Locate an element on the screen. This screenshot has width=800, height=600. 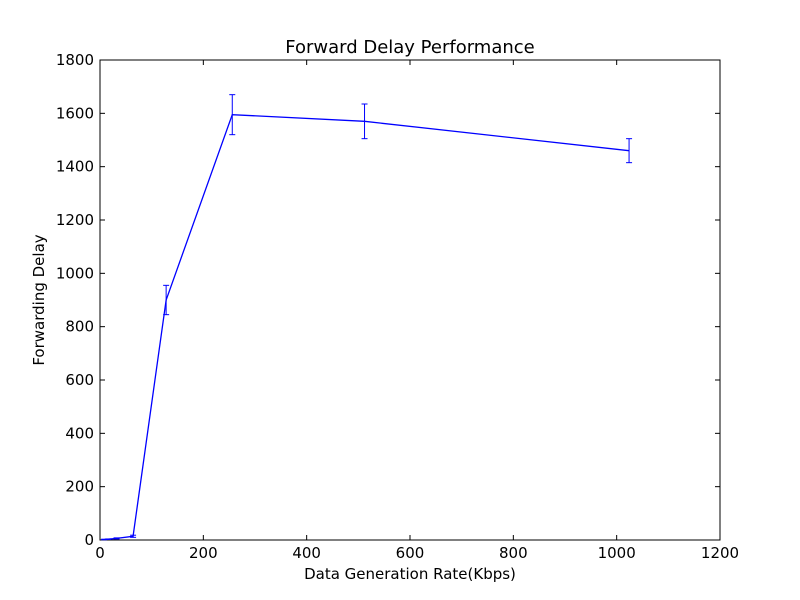
x-tick-label: 200 is located at coordinates (203, 553).